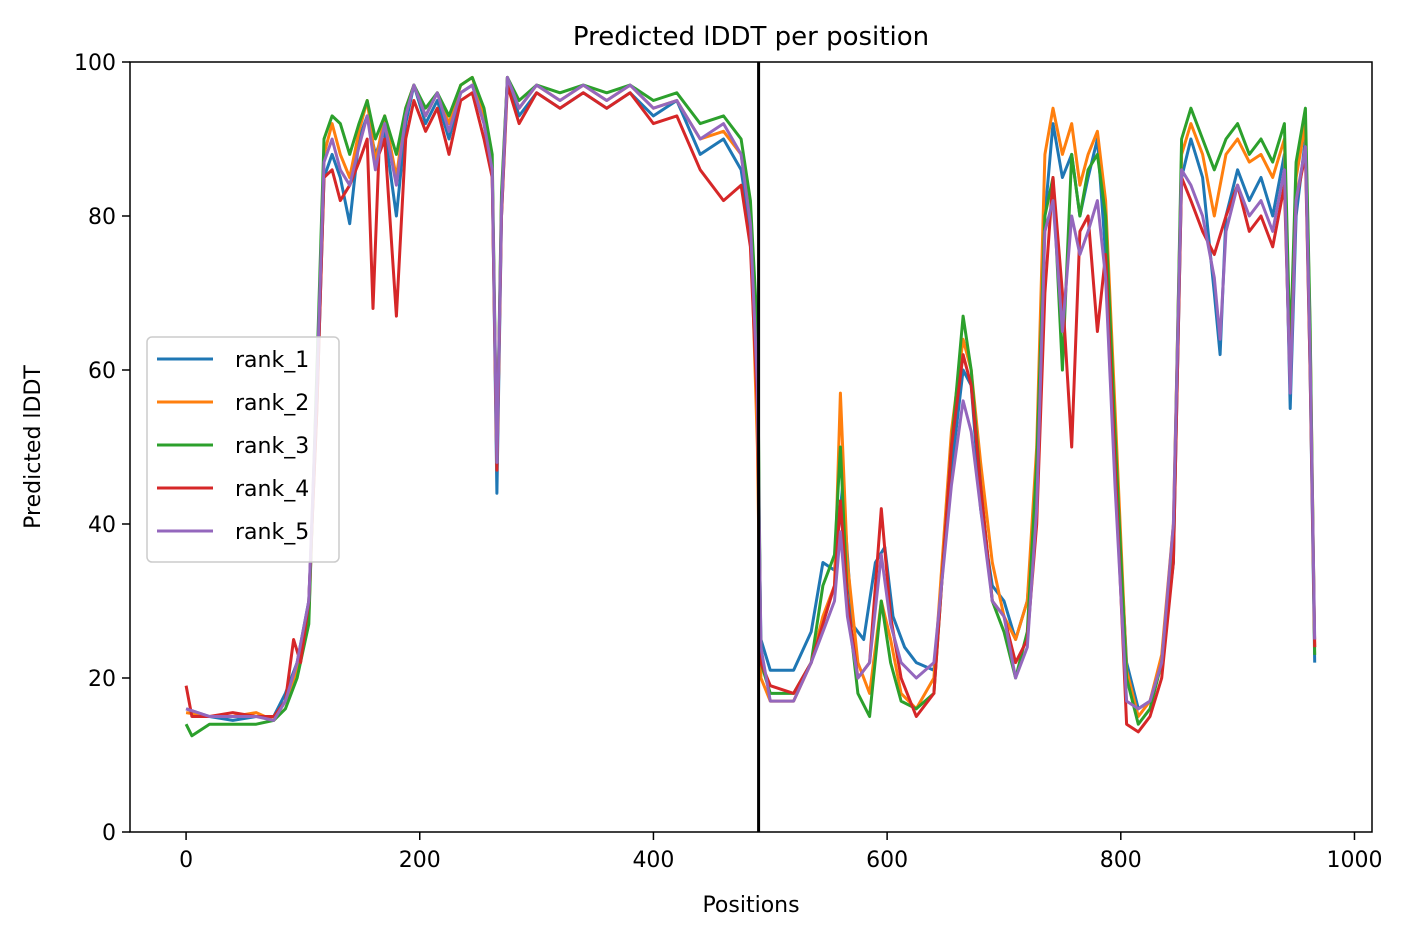  I want to click on legend-box, so click(243, 449).